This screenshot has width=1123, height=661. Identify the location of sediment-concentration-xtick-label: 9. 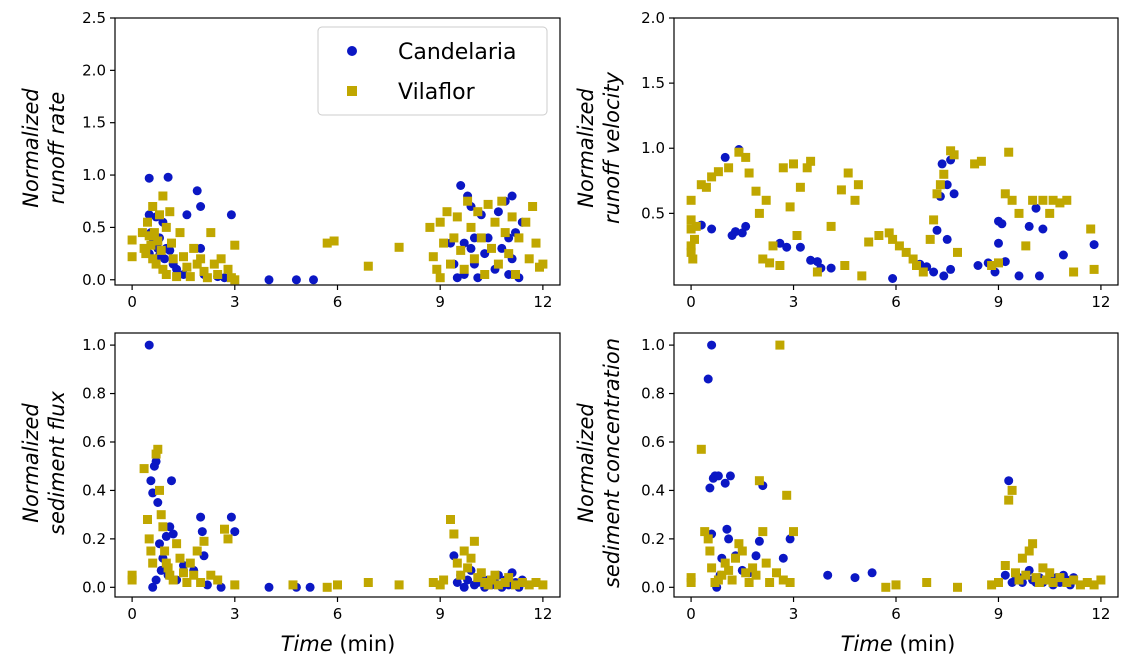
(999, 614).